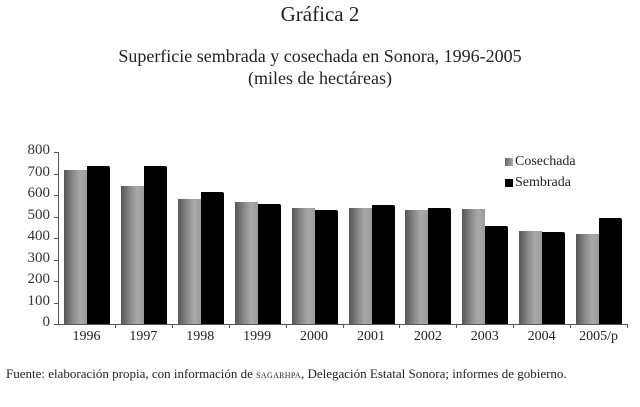 This screenshot has height=407, width=640. Describe the element at coordinates (257, 336) in the screenshot. I see `x-tick-label: 1999` at that location.